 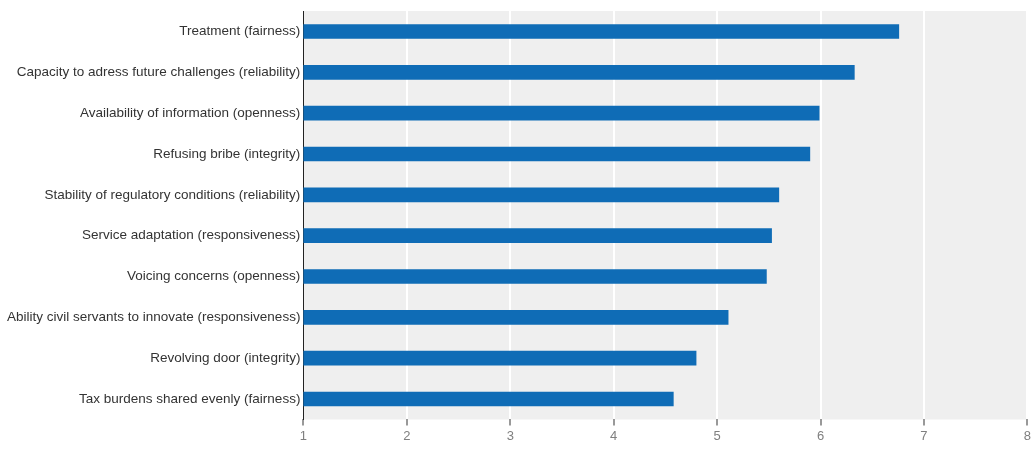 What do you see at coordinates (303, 435) in the screenshot?
I see `x-tick-label: 1` at bounding box center [303, 435].